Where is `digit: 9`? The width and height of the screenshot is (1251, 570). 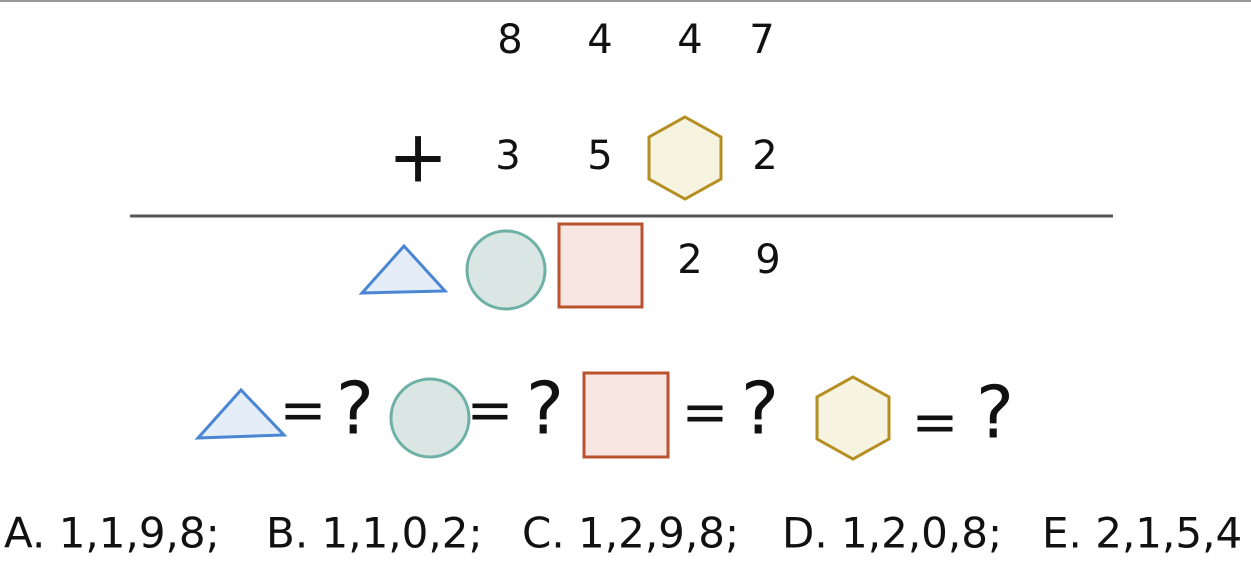
digit: 9 is located at coordinates (767, 260).